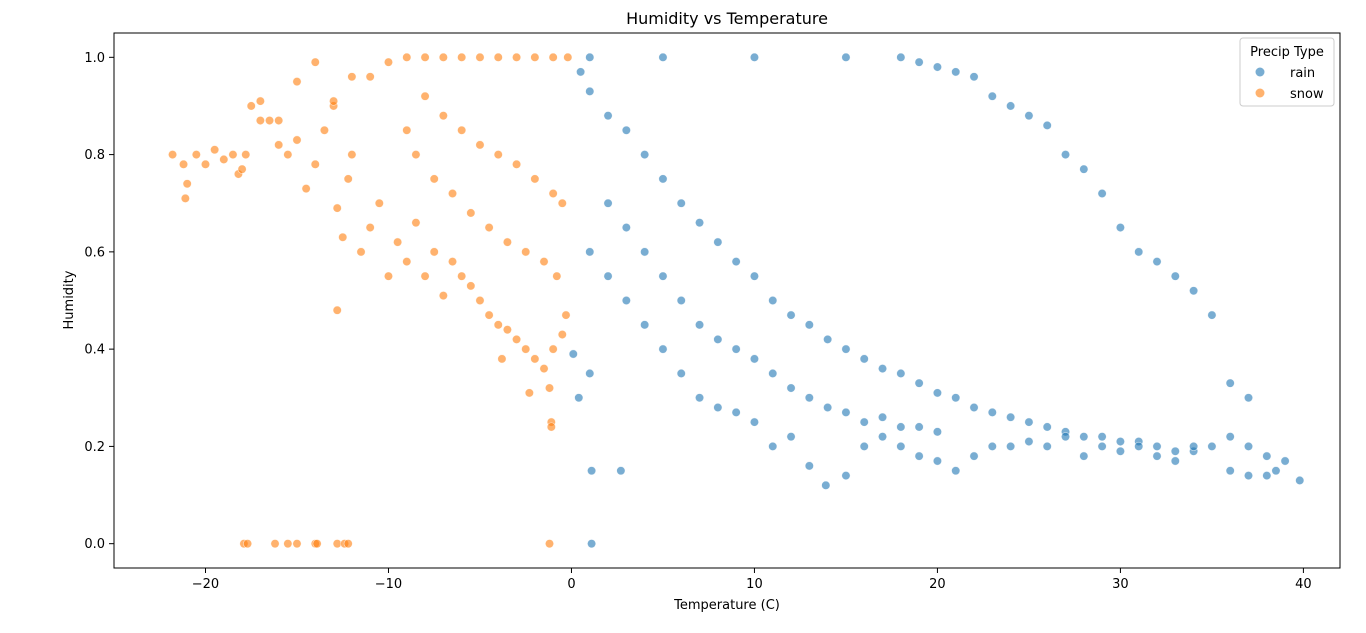 This screenshot has height=633, width=1366. I want to click on x-tick-label: −10, so click(388, 584).